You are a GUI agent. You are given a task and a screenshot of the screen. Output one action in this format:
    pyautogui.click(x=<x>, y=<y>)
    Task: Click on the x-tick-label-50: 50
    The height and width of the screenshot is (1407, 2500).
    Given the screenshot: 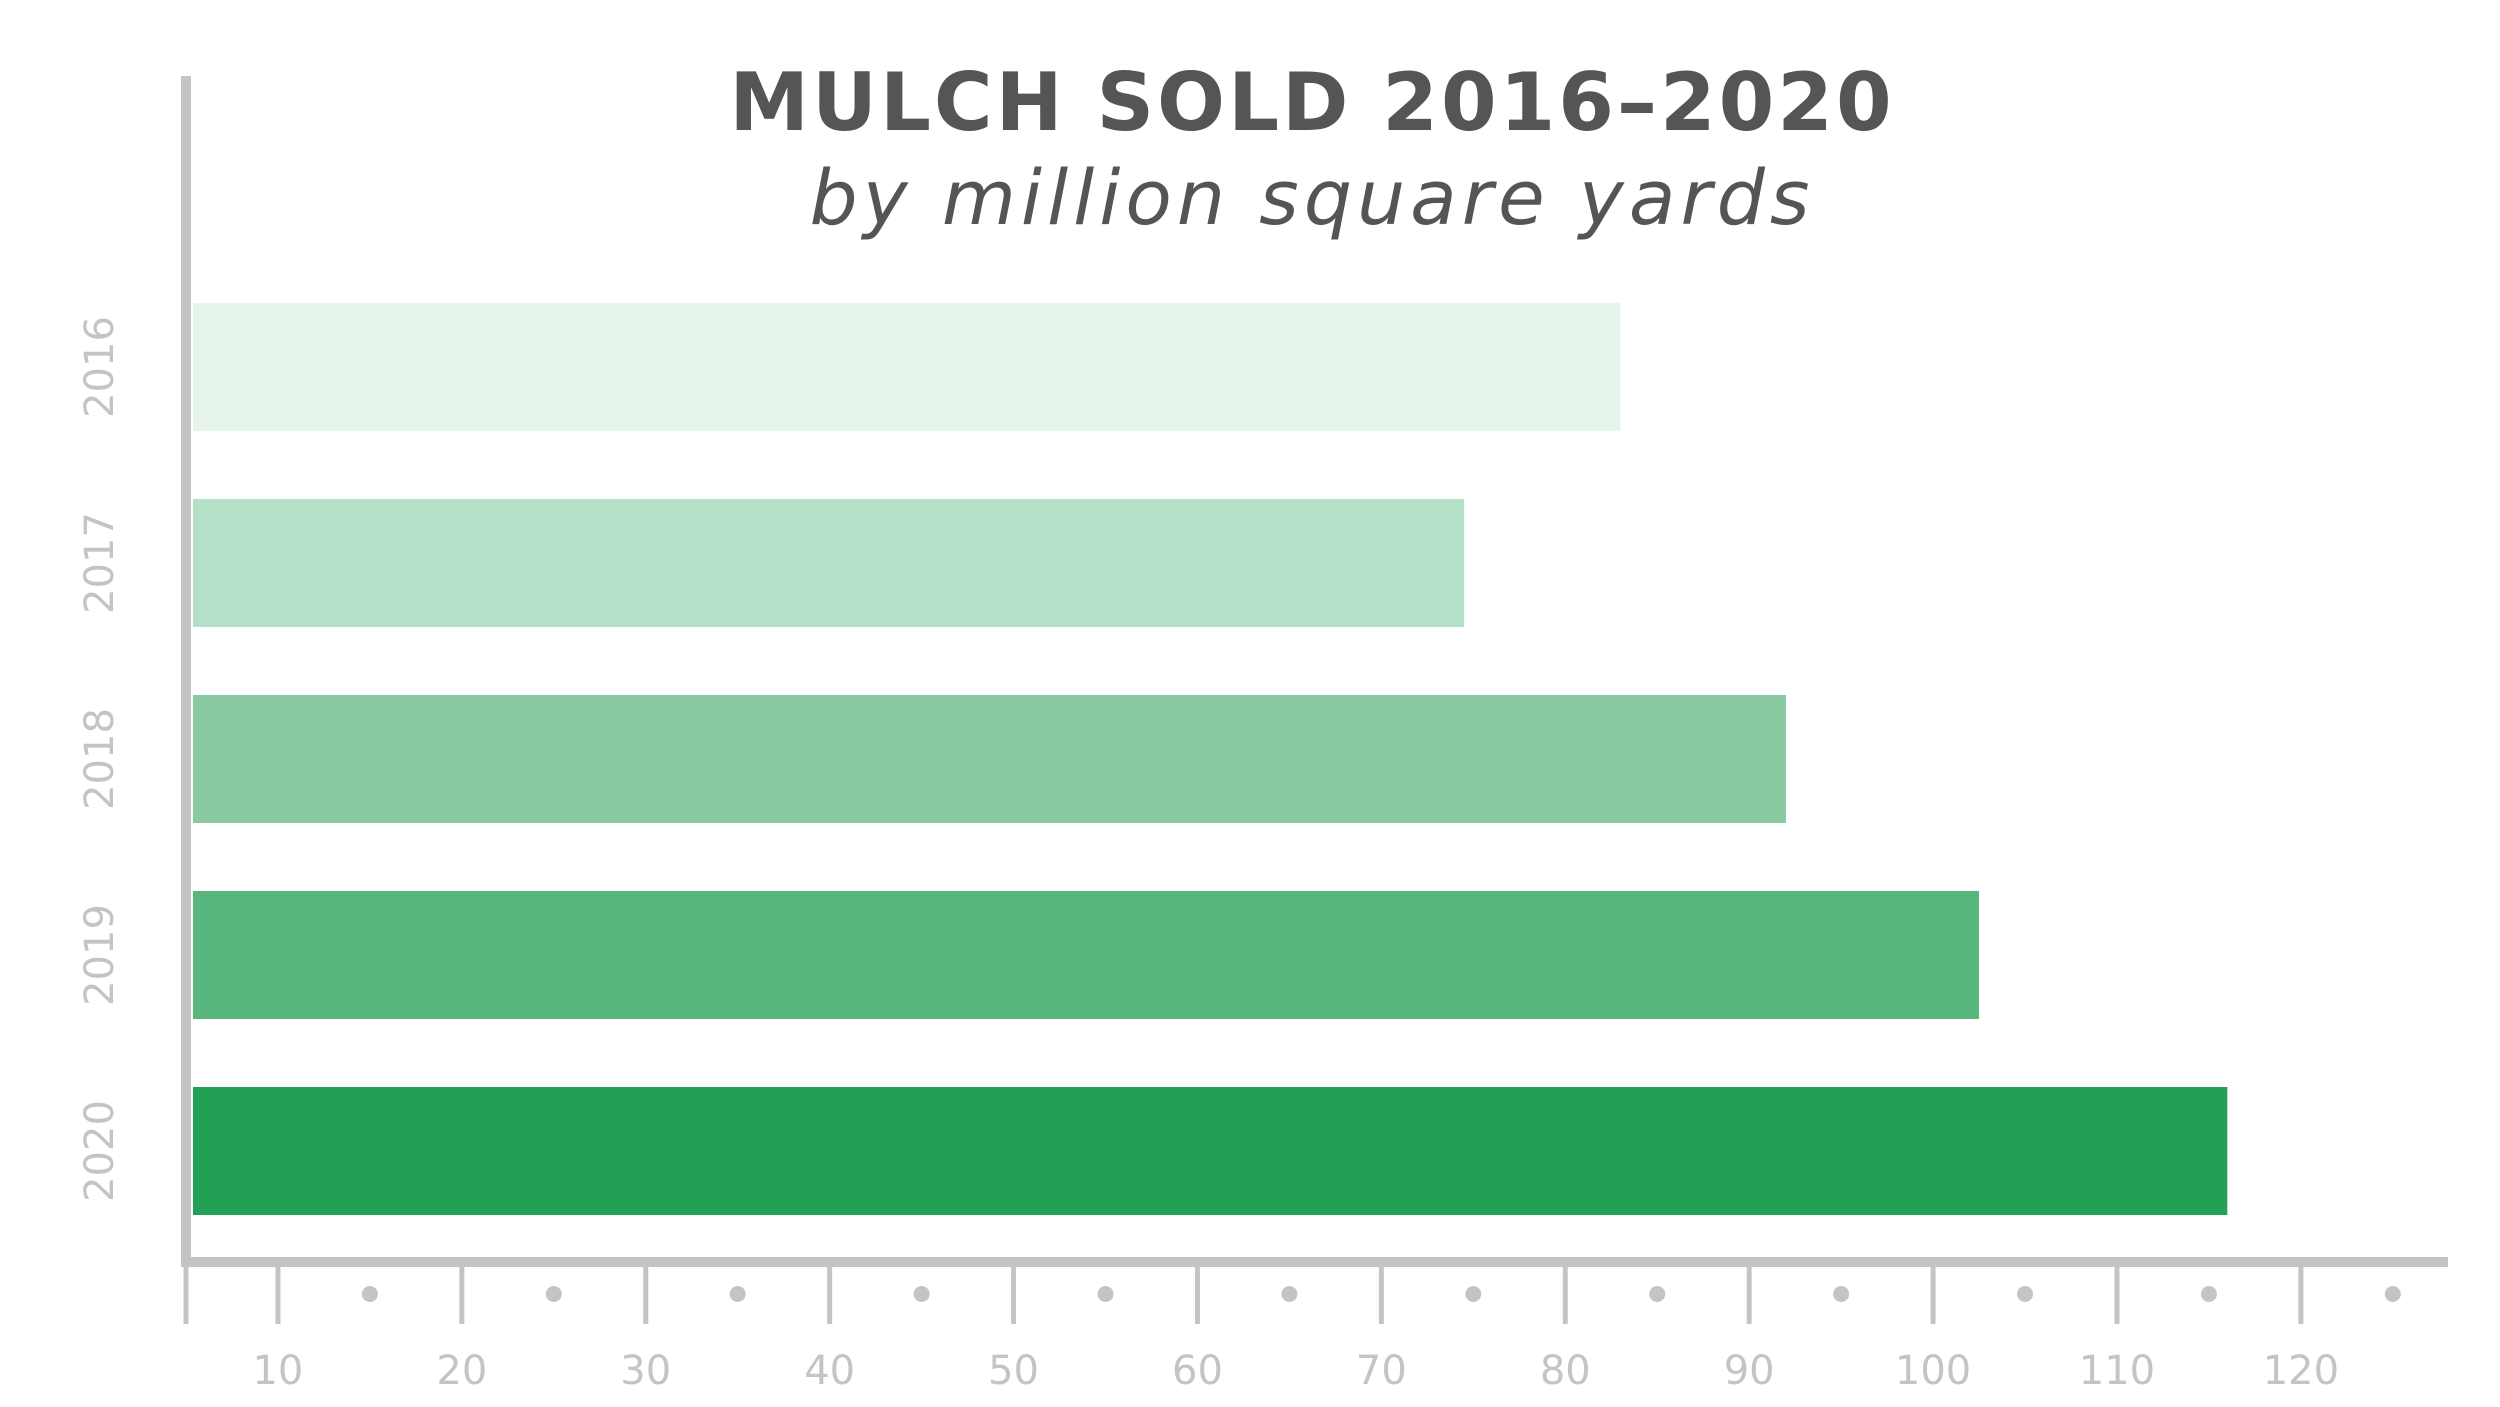 What is the action you would take?
    pyautogui.click(x=1013, y=1371)
    